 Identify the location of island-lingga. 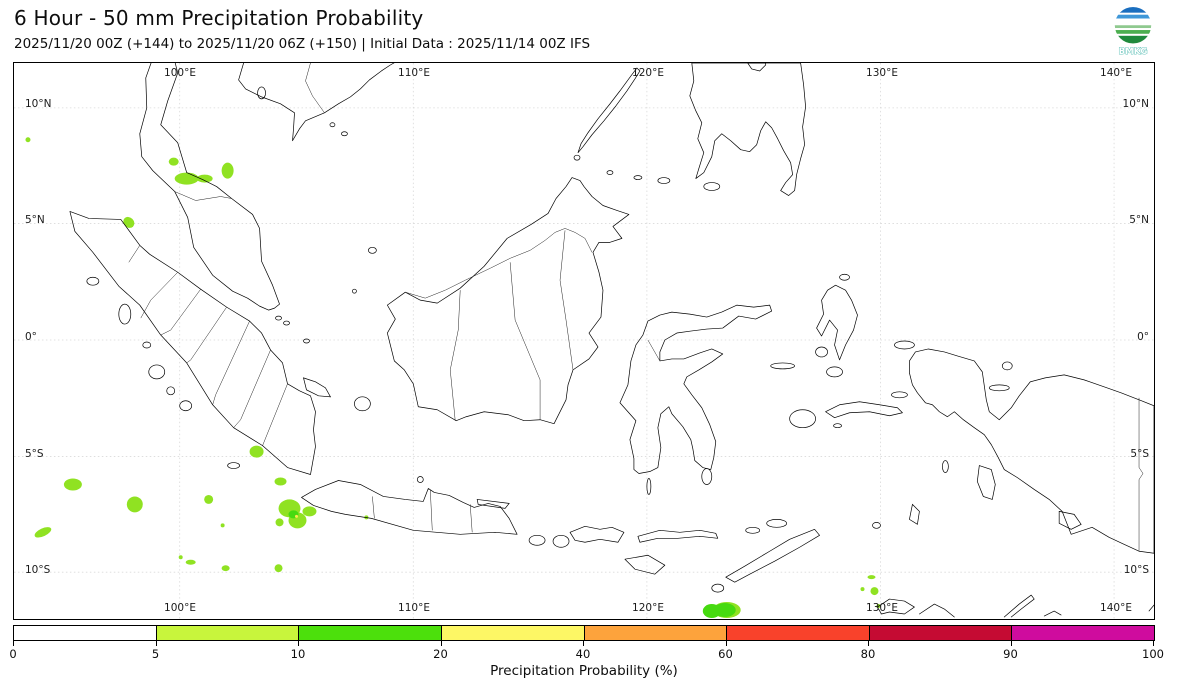
(306, 341).